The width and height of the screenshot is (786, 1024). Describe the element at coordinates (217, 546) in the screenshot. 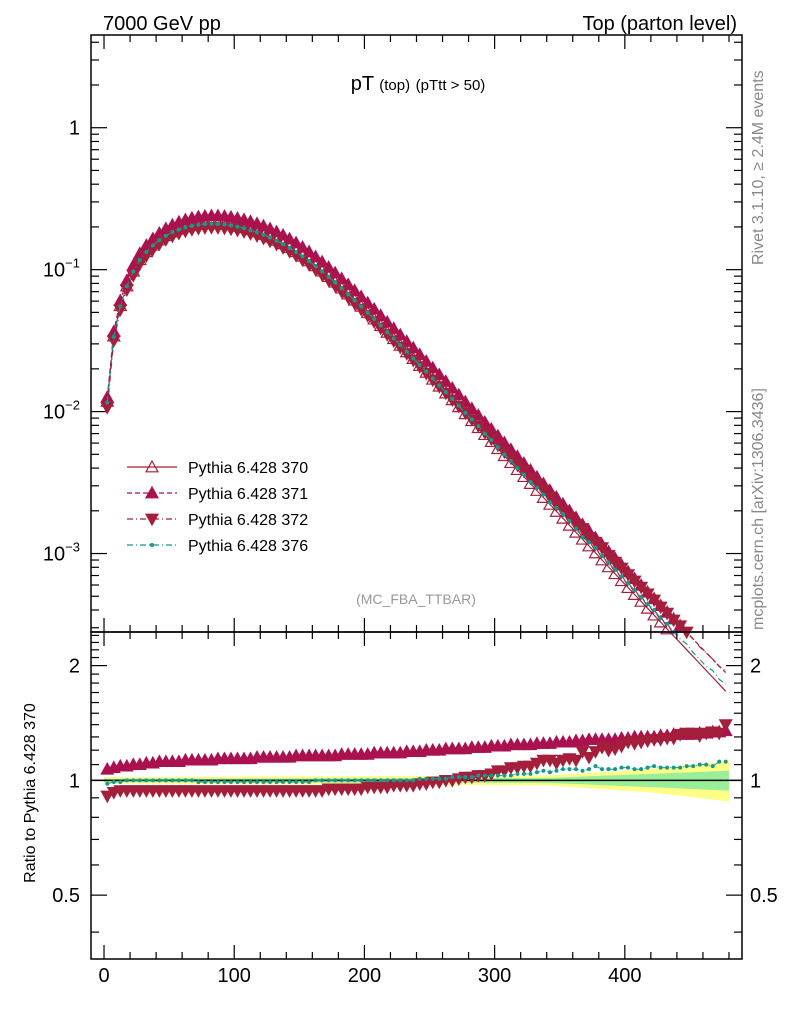

I see `legend-entry: Pythia 6.428 376` at that location.